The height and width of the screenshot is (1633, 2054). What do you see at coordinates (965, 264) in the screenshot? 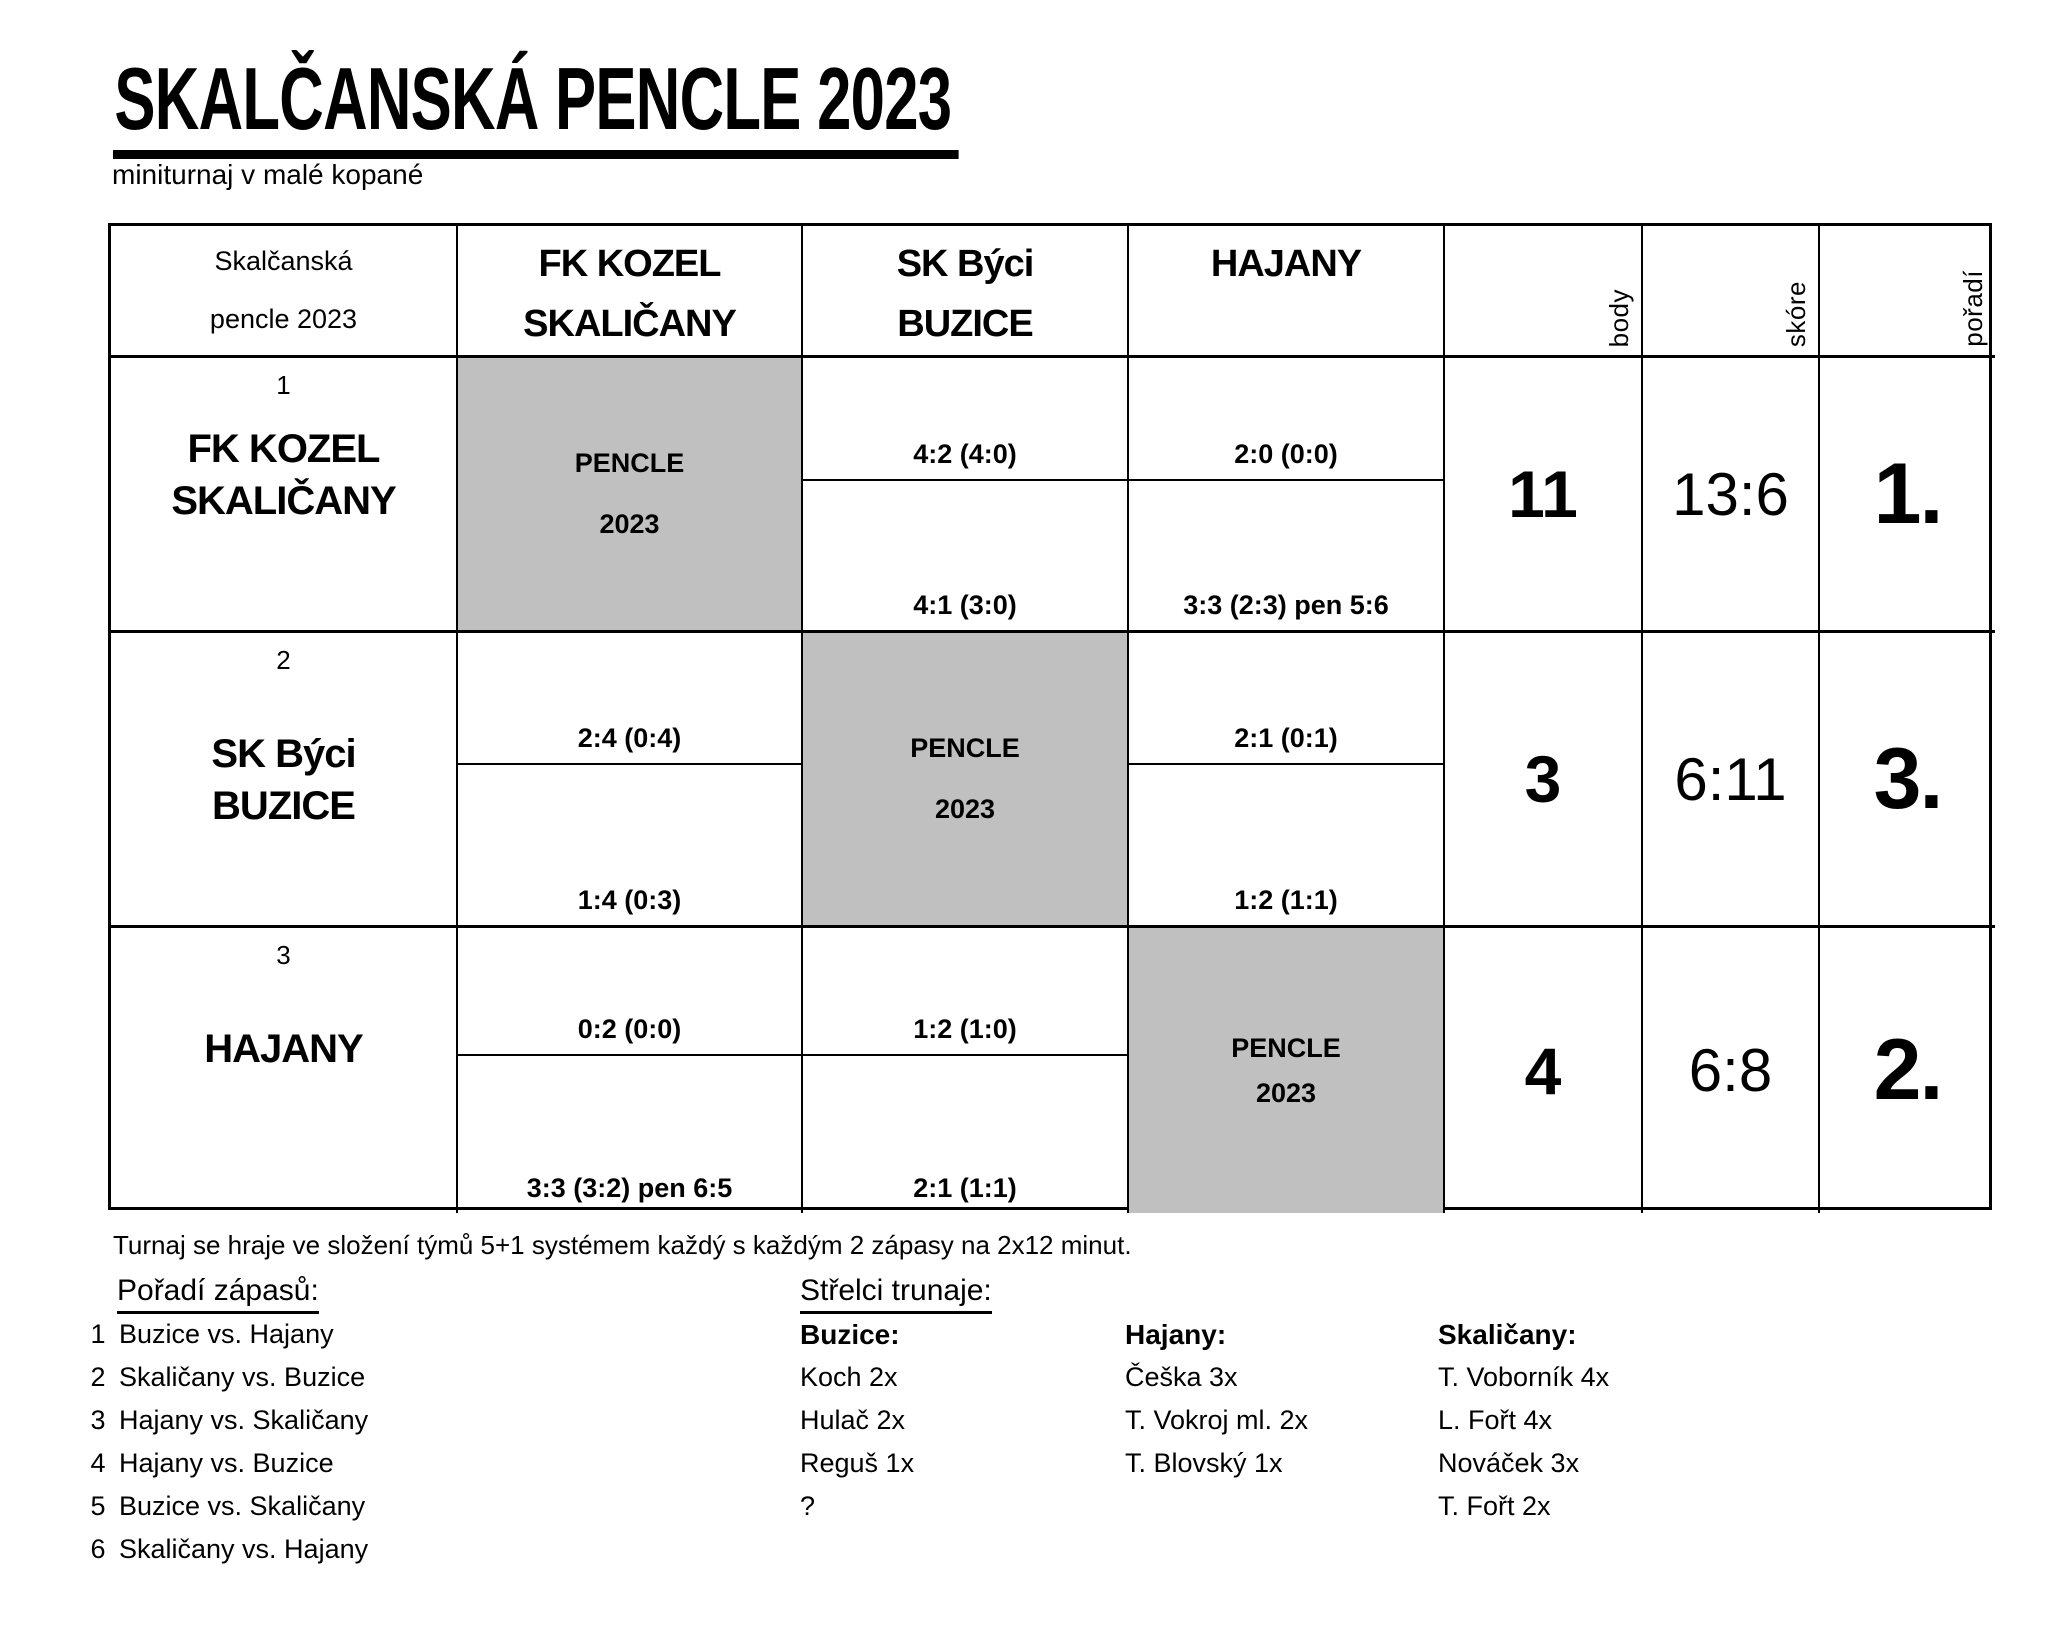
I see `column-header-line: SK Býci` at bounding box center [965, 264].